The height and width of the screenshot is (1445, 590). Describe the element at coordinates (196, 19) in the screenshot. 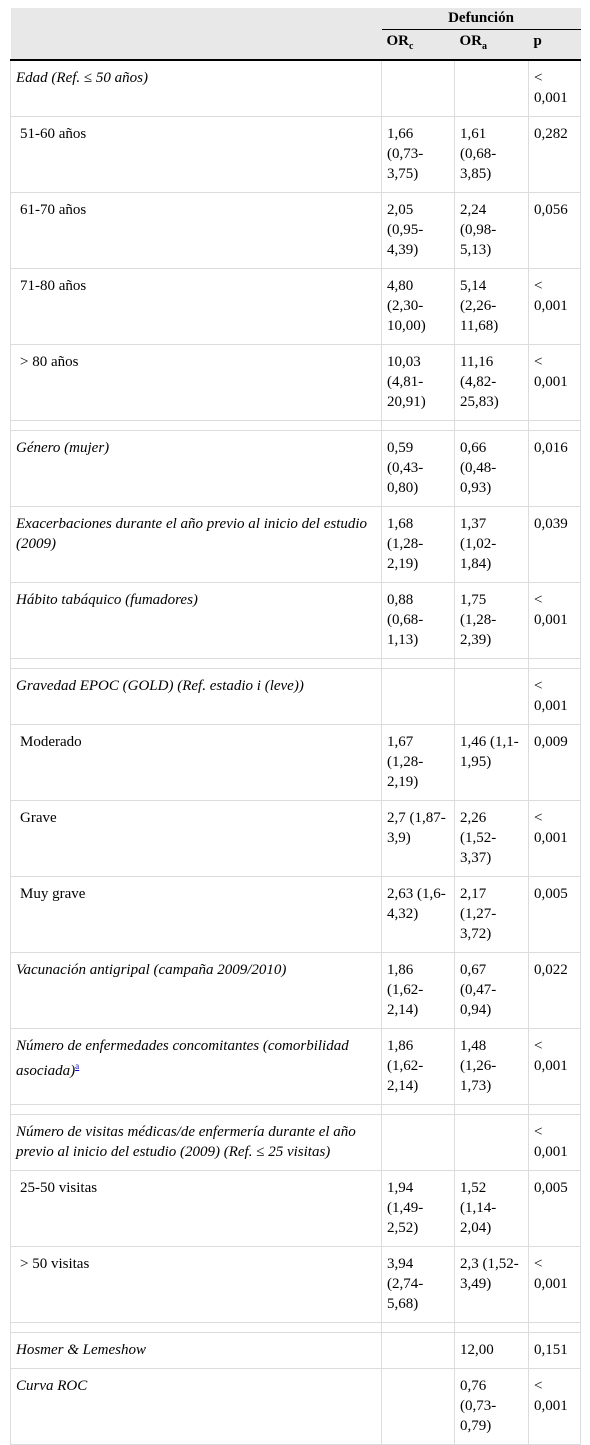

I see `header-empty-cell` at that location.